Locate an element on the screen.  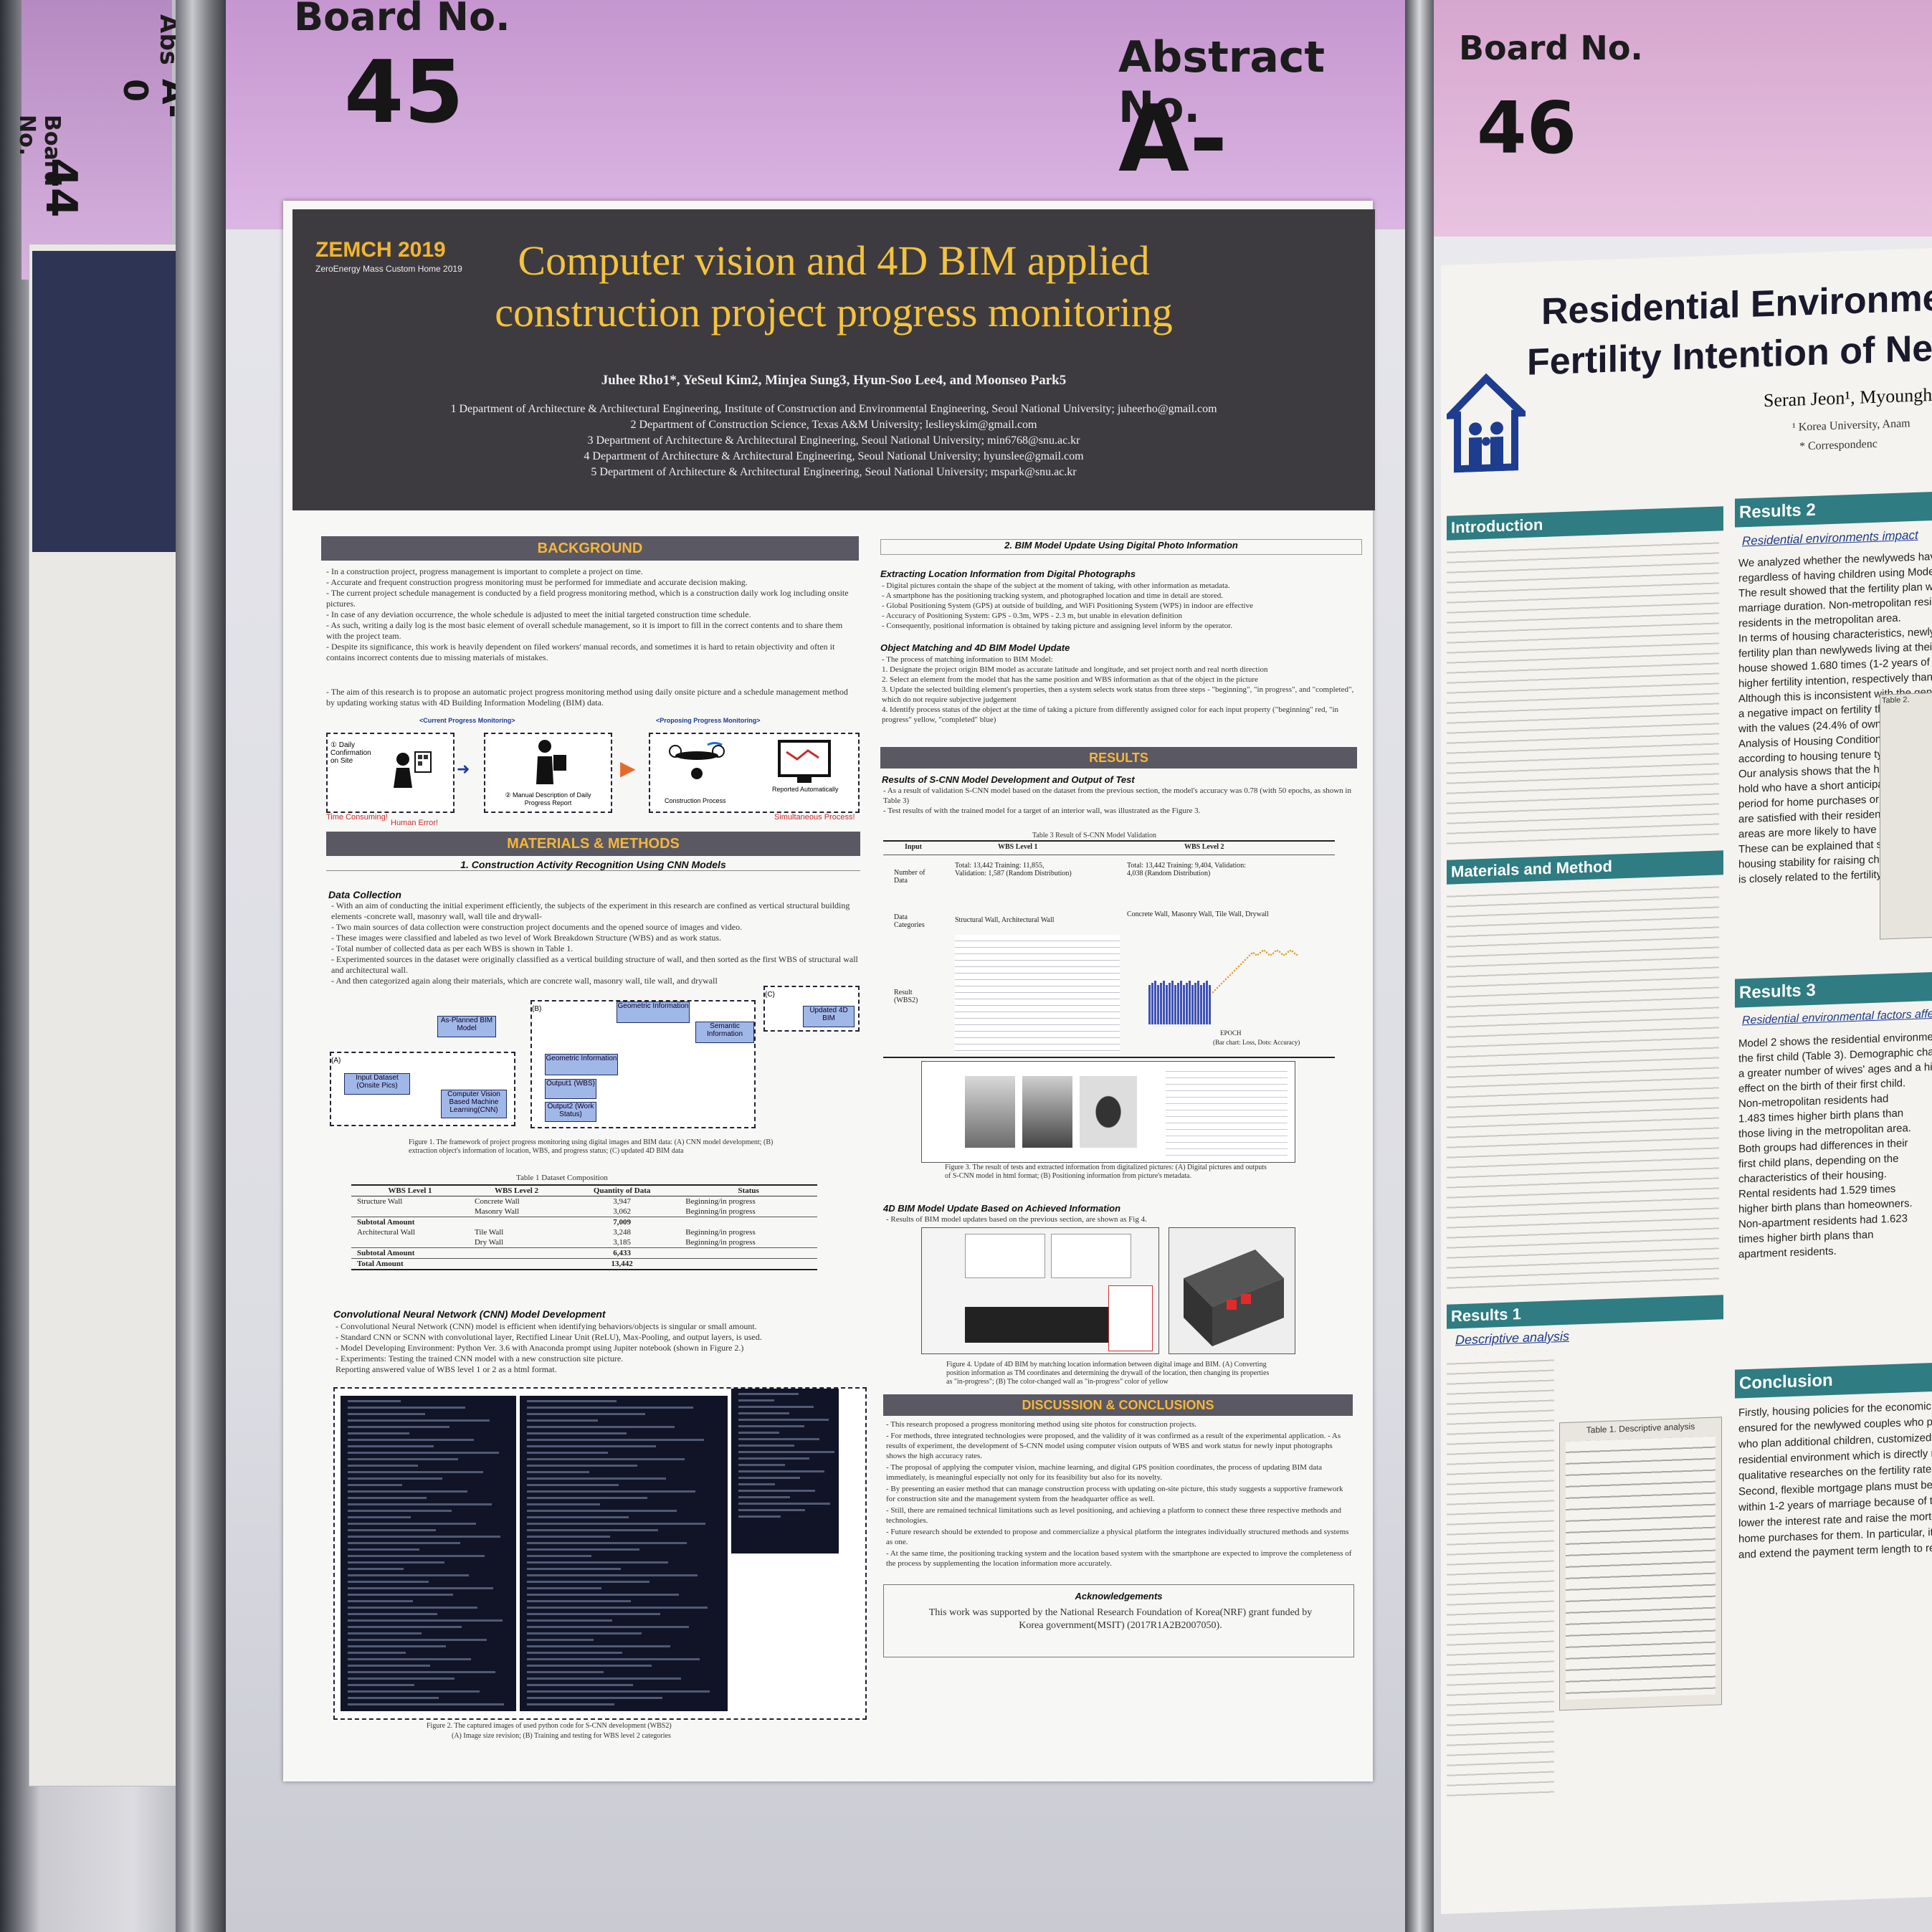
figure2-code is located at coordinates (600, 1553).